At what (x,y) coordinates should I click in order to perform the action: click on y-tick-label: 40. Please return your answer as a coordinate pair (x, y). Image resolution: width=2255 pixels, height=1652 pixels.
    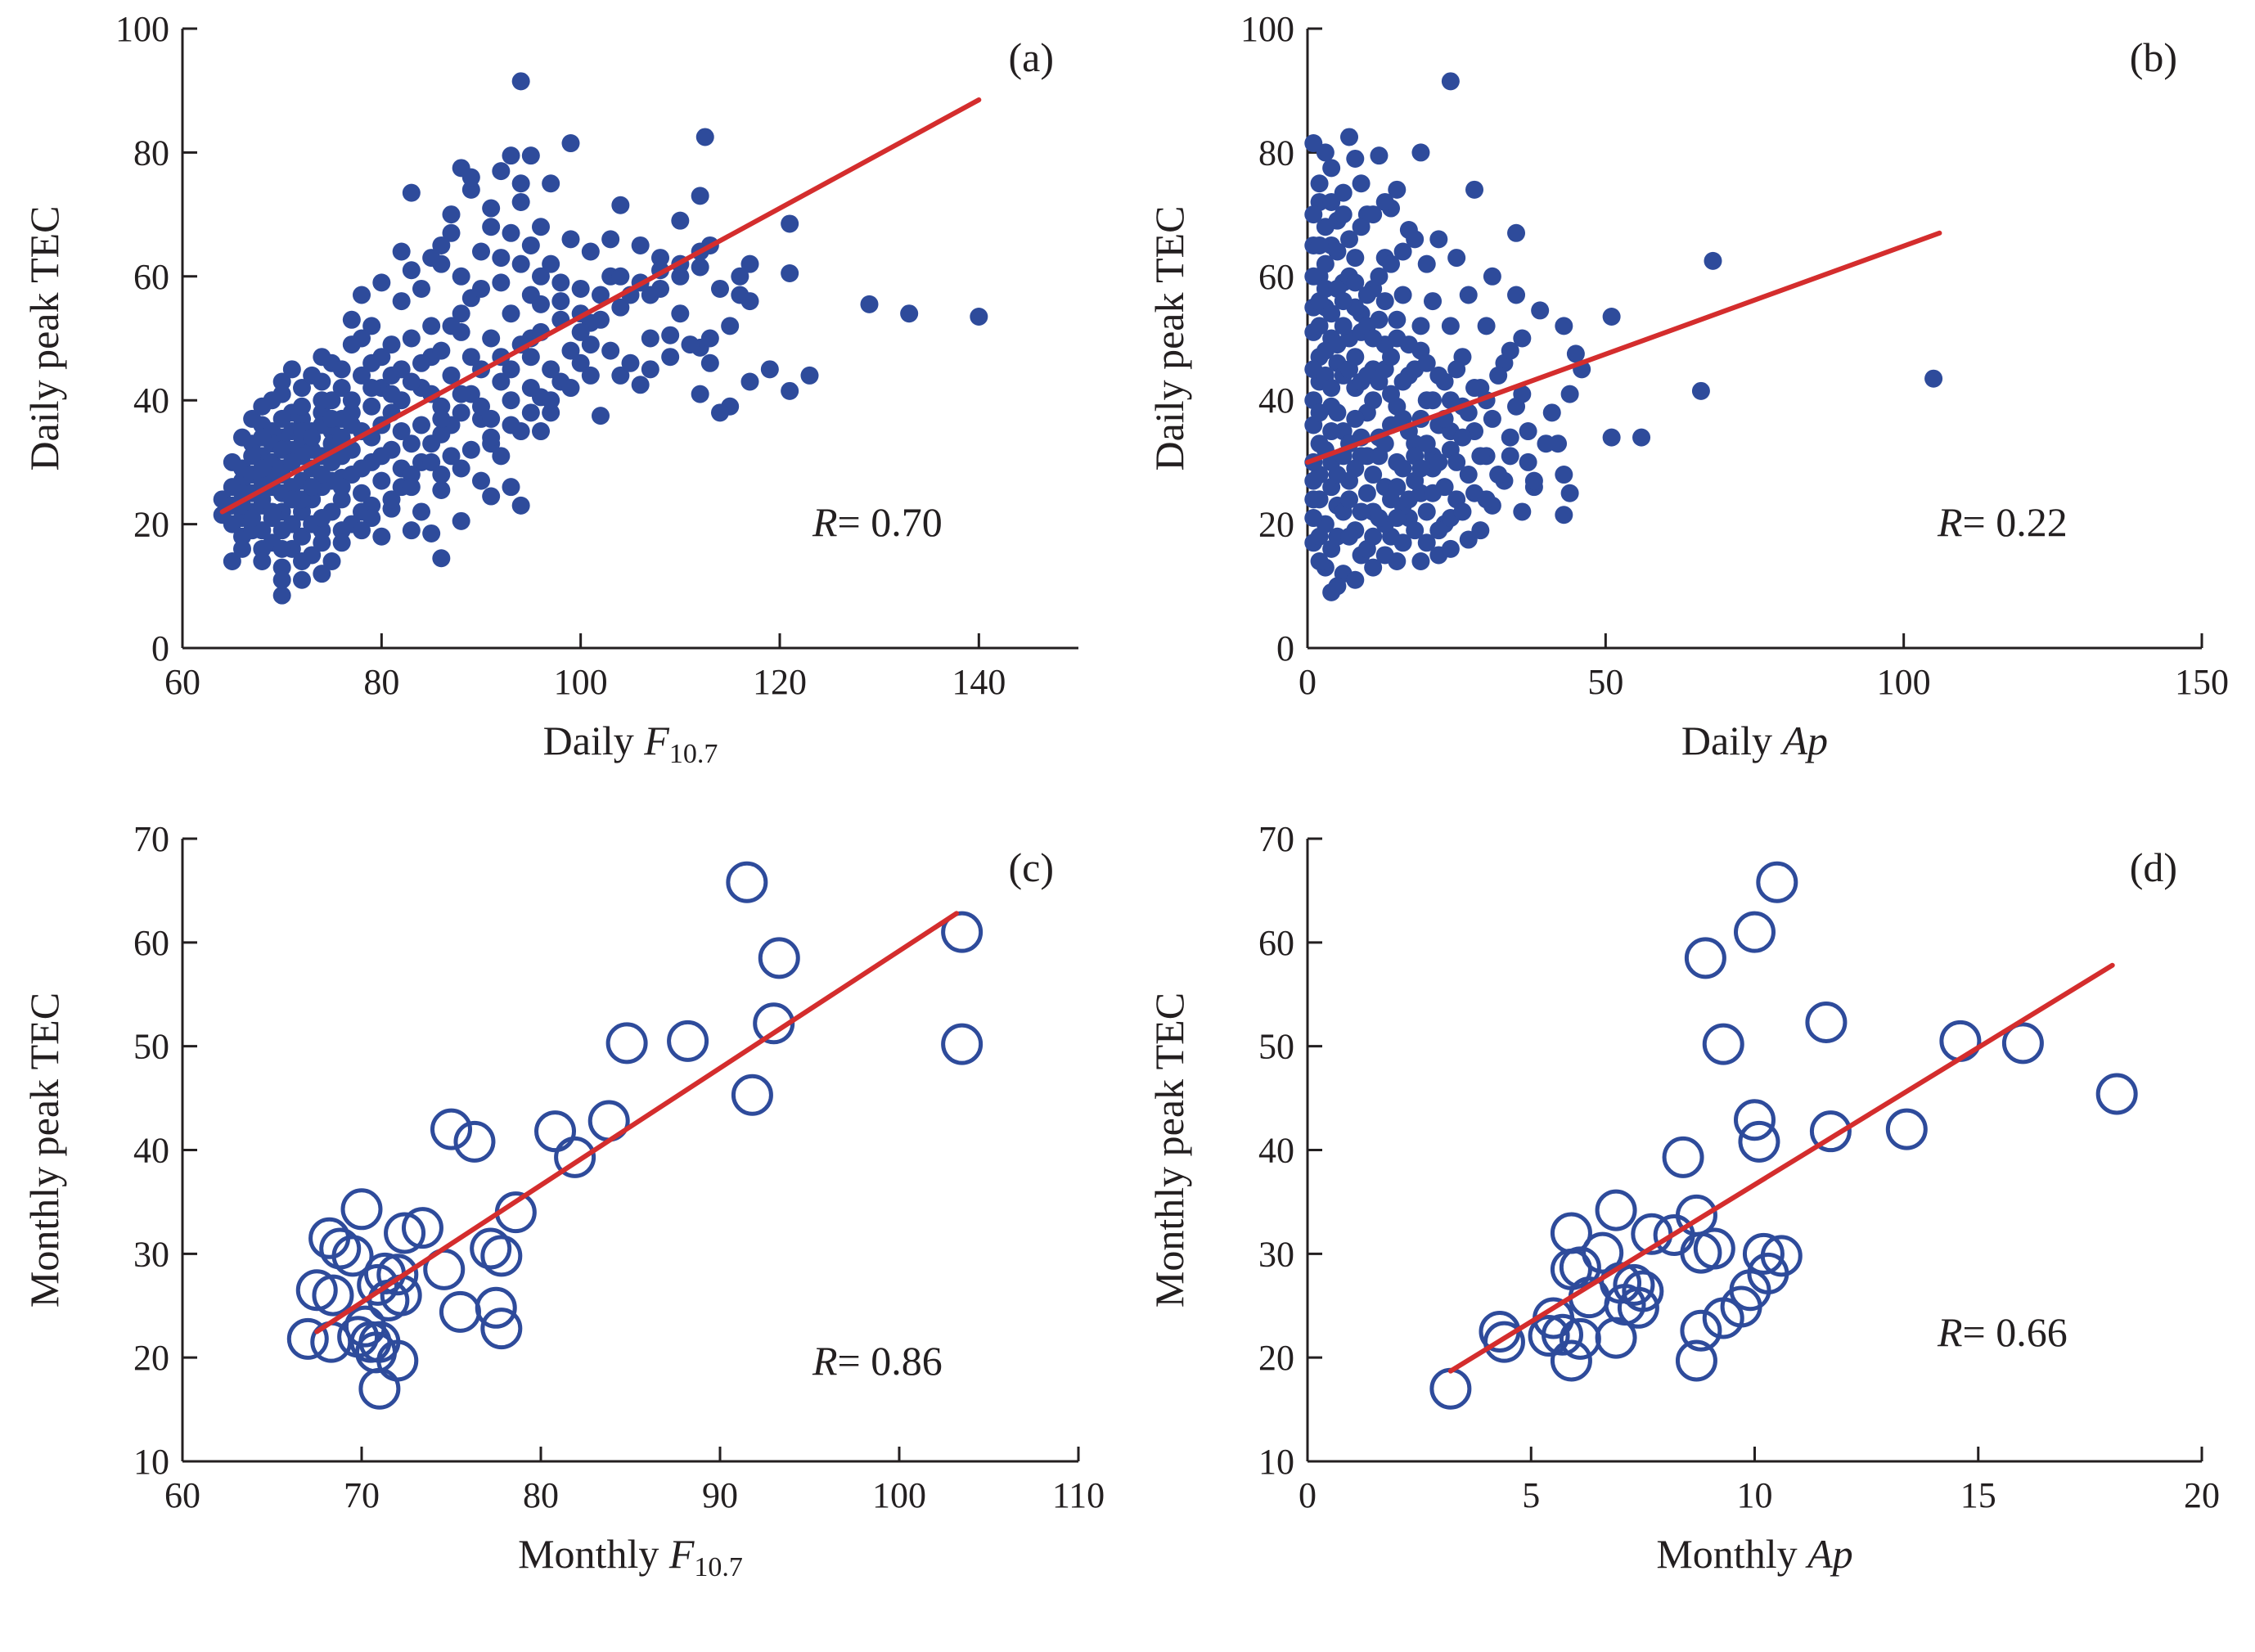
    Looking at the image, I should click on (151, 400).